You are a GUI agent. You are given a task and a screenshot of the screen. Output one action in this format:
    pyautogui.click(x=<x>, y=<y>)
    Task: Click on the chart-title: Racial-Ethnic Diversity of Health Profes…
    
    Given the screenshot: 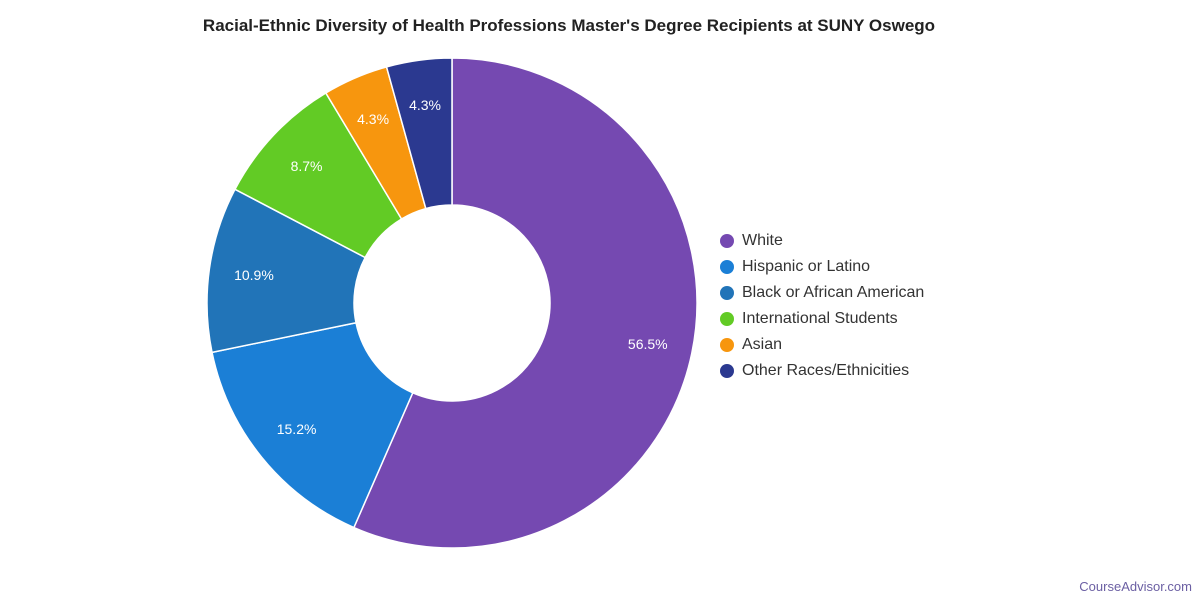 What is the action you would take?
    pyautogui.click(x=569, y=25)
    